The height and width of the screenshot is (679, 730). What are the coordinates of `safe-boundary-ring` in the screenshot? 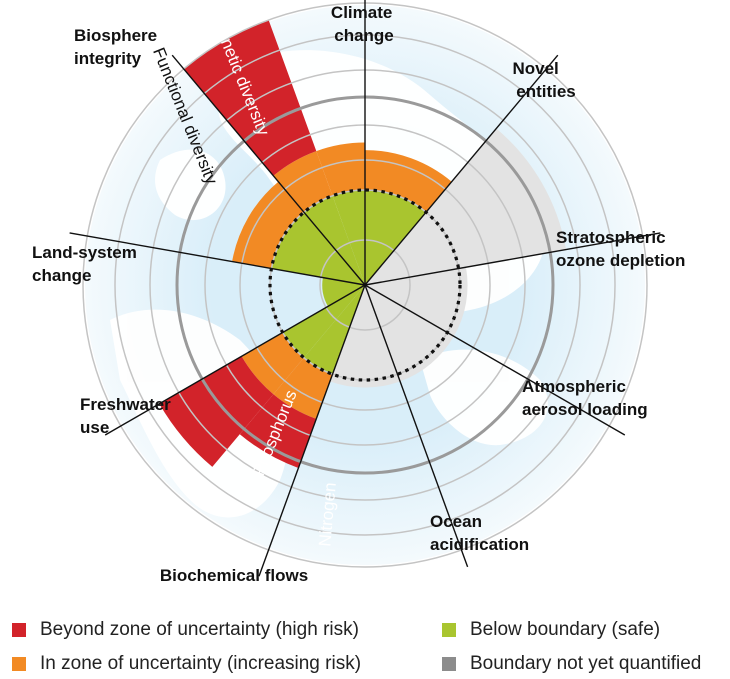 It's located at (365, 285).